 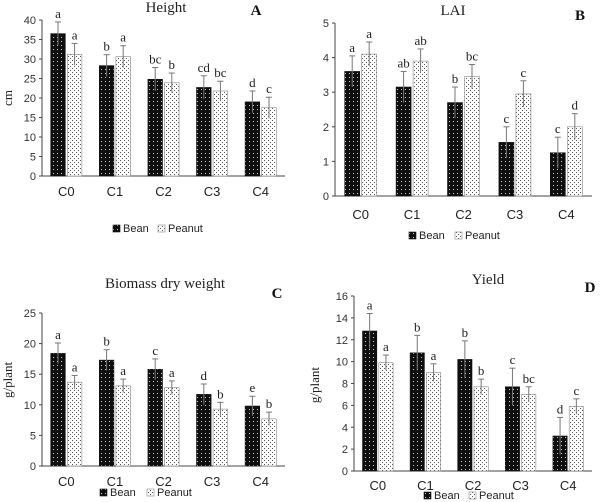 I want to click on y-tick-label: 25, so click(x=30, y=314).